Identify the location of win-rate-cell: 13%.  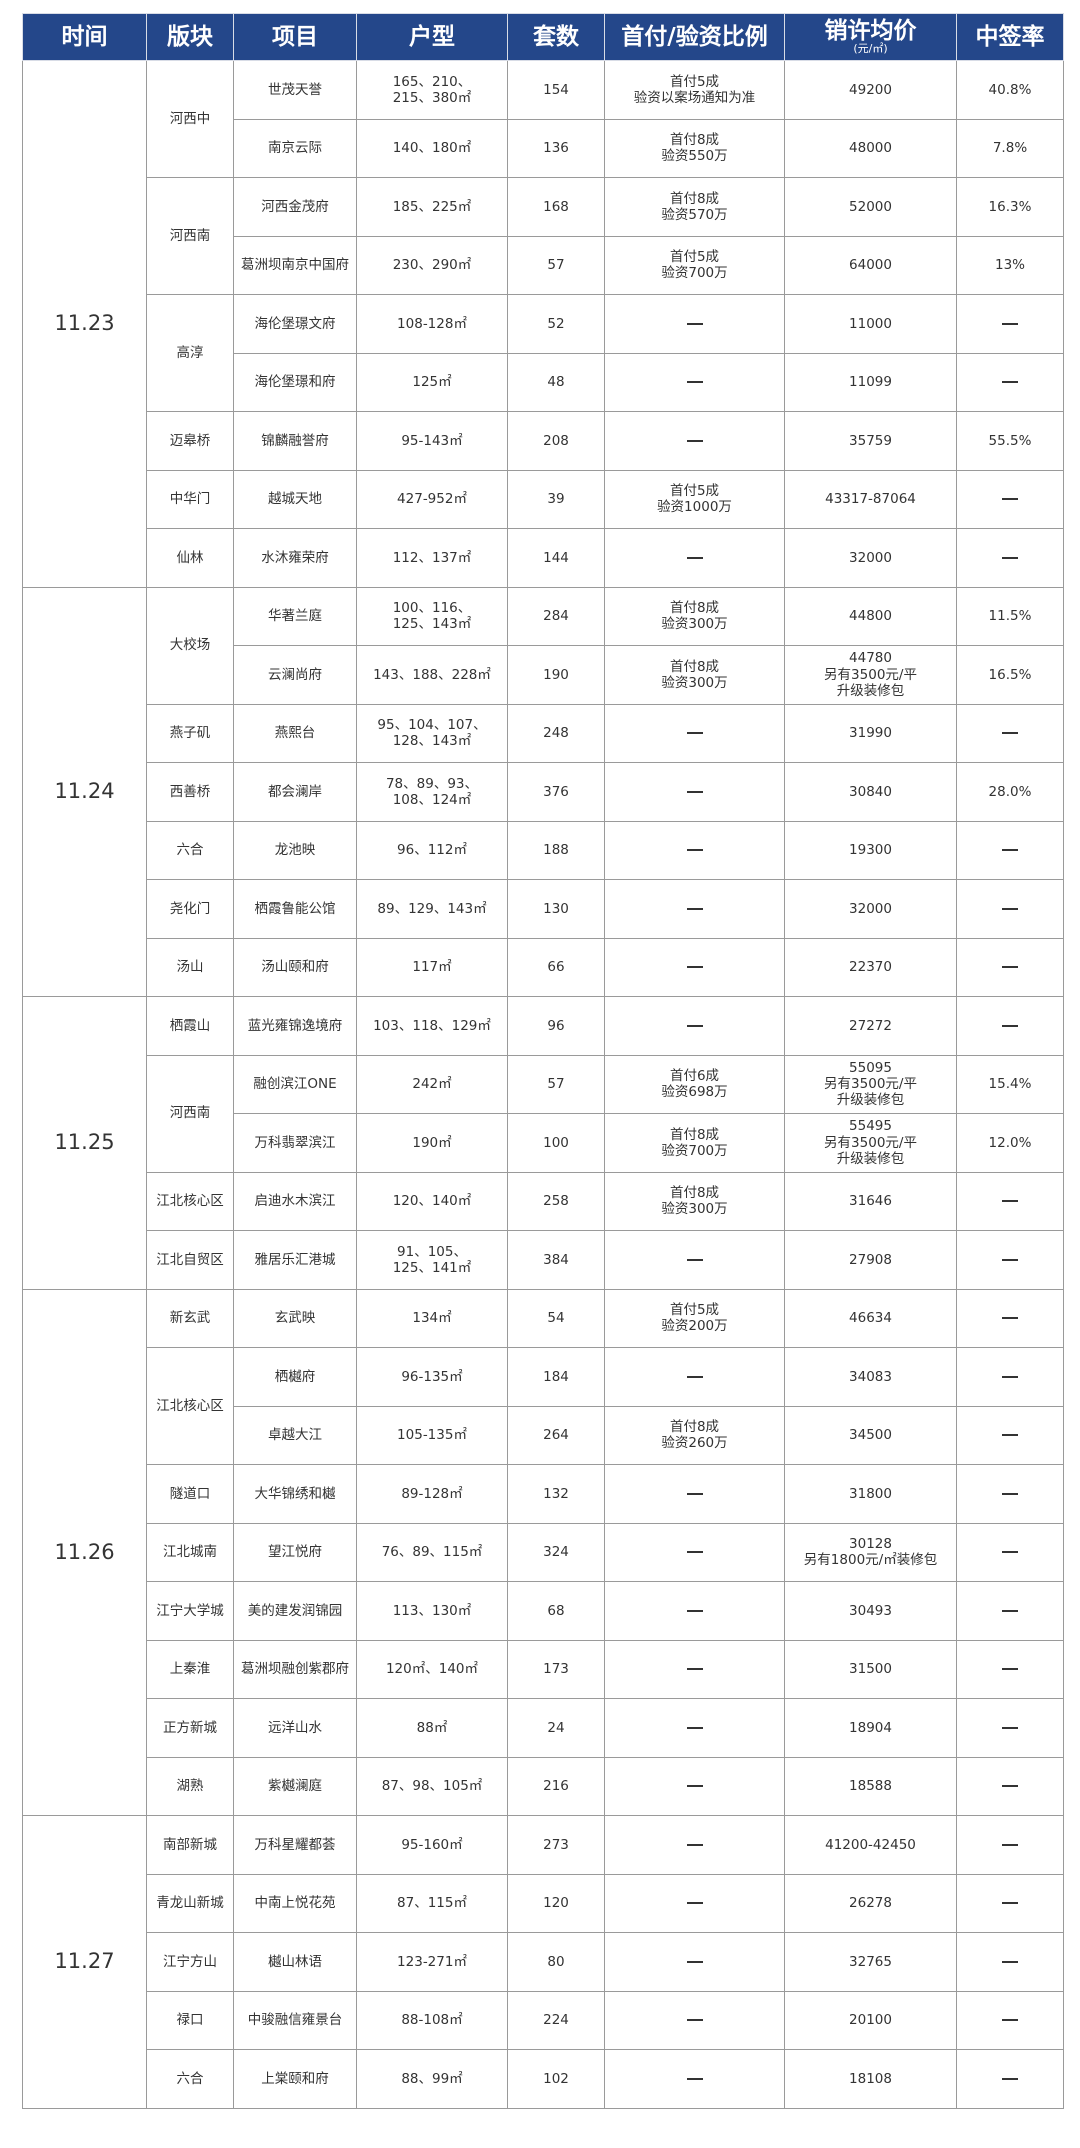
(1010, 265).